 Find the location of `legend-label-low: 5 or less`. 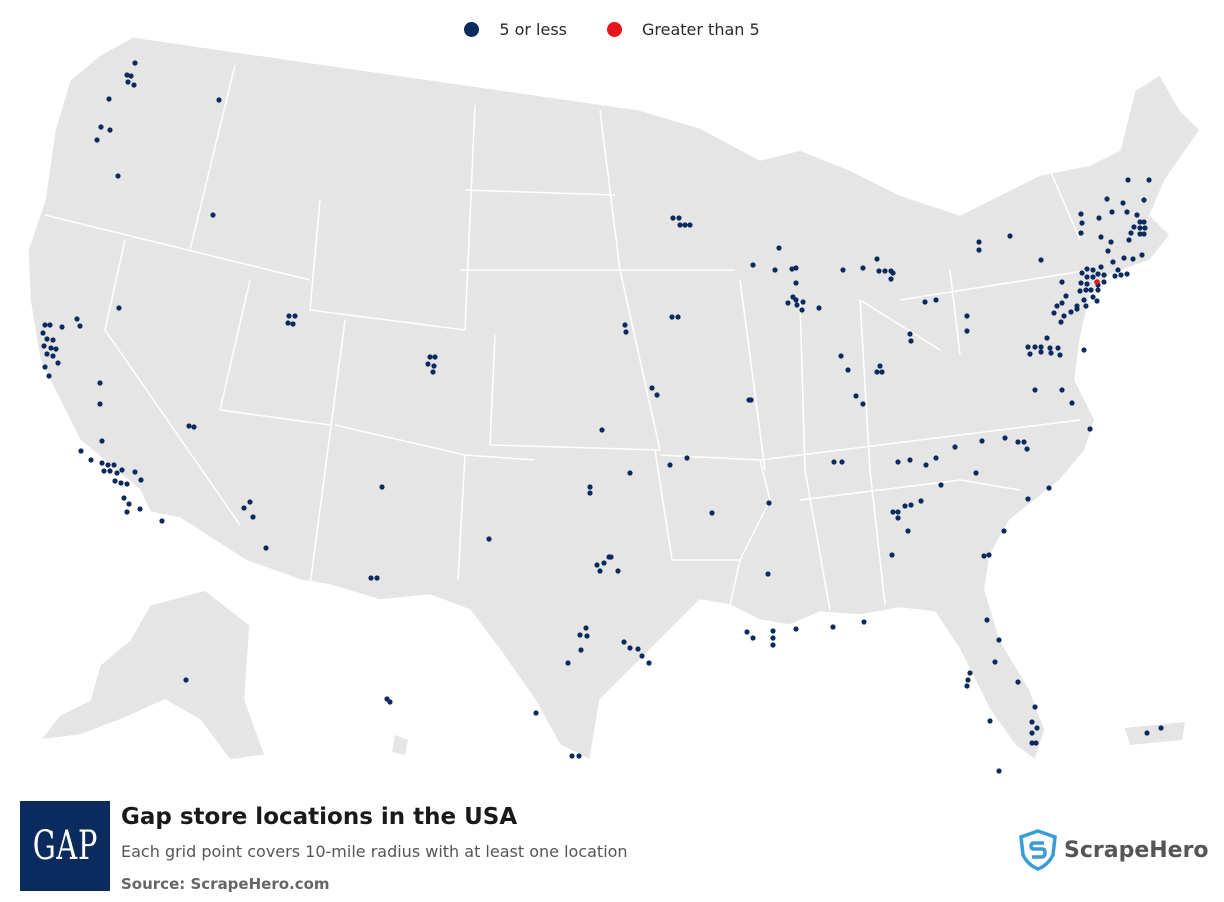

legend-label-low: 5 or less is located at coordinates (533, 29).